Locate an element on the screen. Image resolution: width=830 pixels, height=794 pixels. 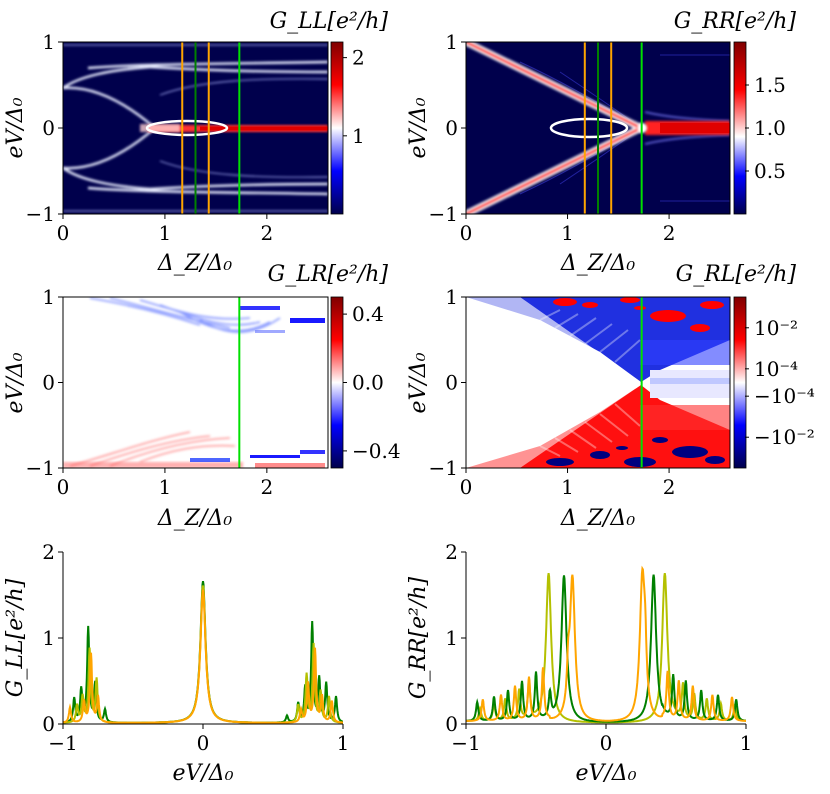
gll-map-x-tick-label: 2 is located at coordinates (266, 233).